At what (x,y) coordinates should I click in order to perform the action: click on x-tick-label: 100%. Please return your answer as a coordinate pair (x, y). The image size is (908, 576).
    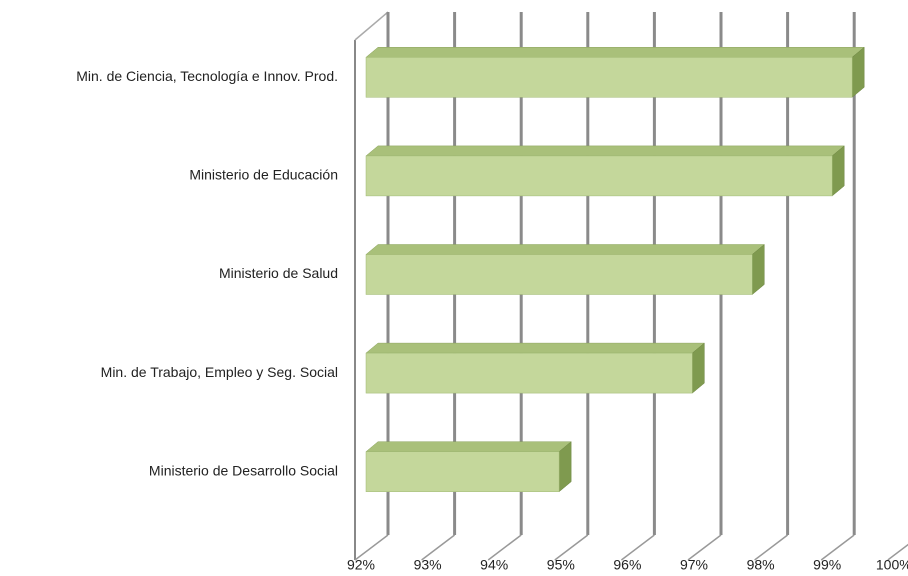
    Looking at the image, I should click on (892, 565).